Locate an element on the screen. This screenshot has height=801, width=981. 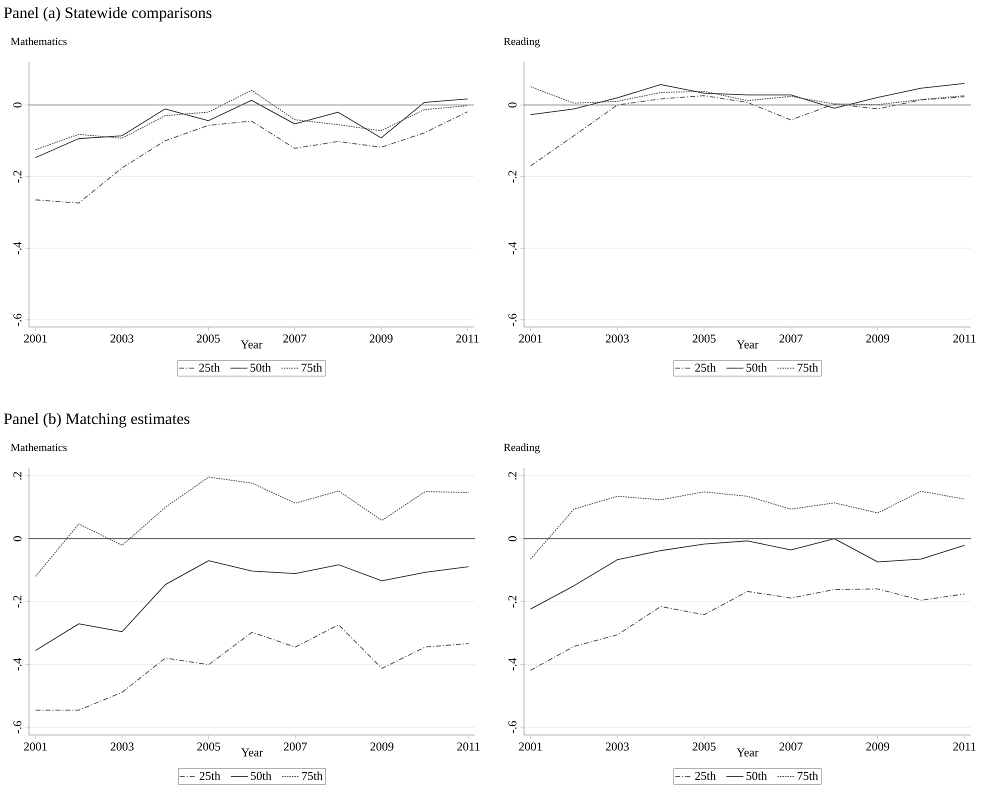
chart-title: Panel (b) Matching estimates is located at coordinates (97, 420).